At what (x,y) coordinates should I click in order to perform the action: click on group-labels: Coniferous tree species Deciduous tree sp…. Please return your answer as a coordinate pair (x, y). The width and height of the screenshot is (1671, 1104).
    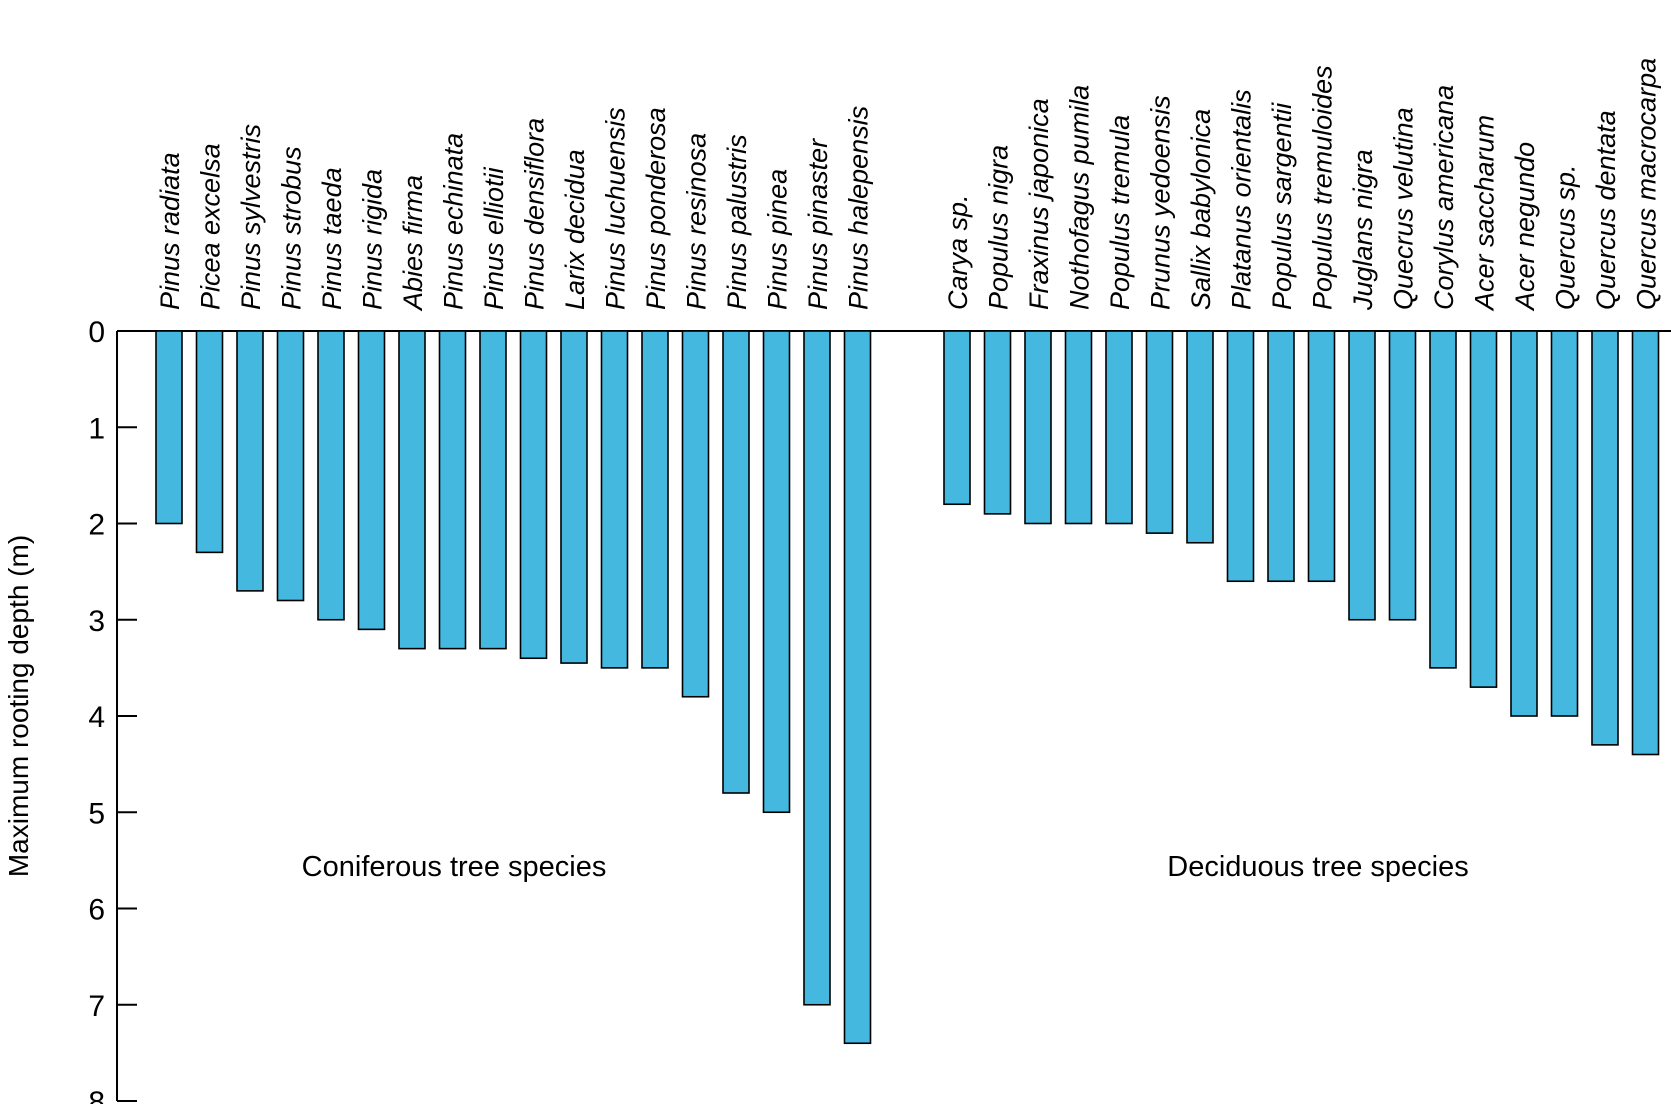
    Looking at the image, I should click on (885, 867).